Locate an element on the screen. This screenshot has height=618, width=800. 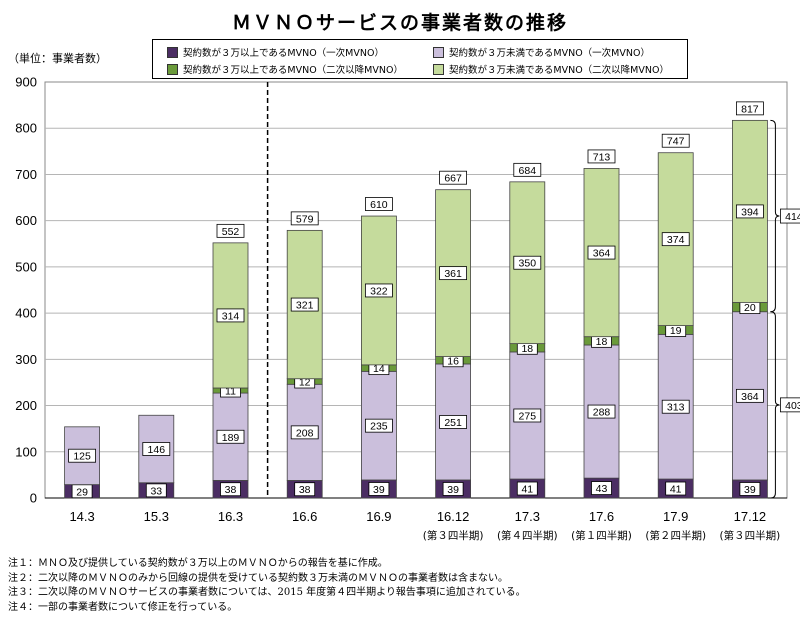
x-tick-label: 17.9 is located at coordinates (675, 516).